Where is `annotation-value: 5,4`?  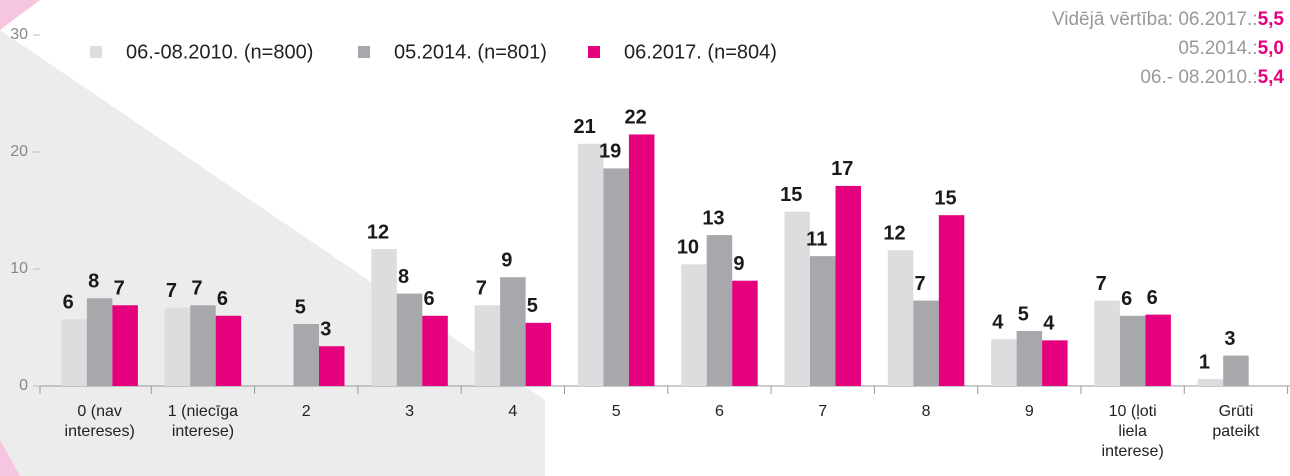
annotation-value: 5,4 is located at coordinates (1271, 77).